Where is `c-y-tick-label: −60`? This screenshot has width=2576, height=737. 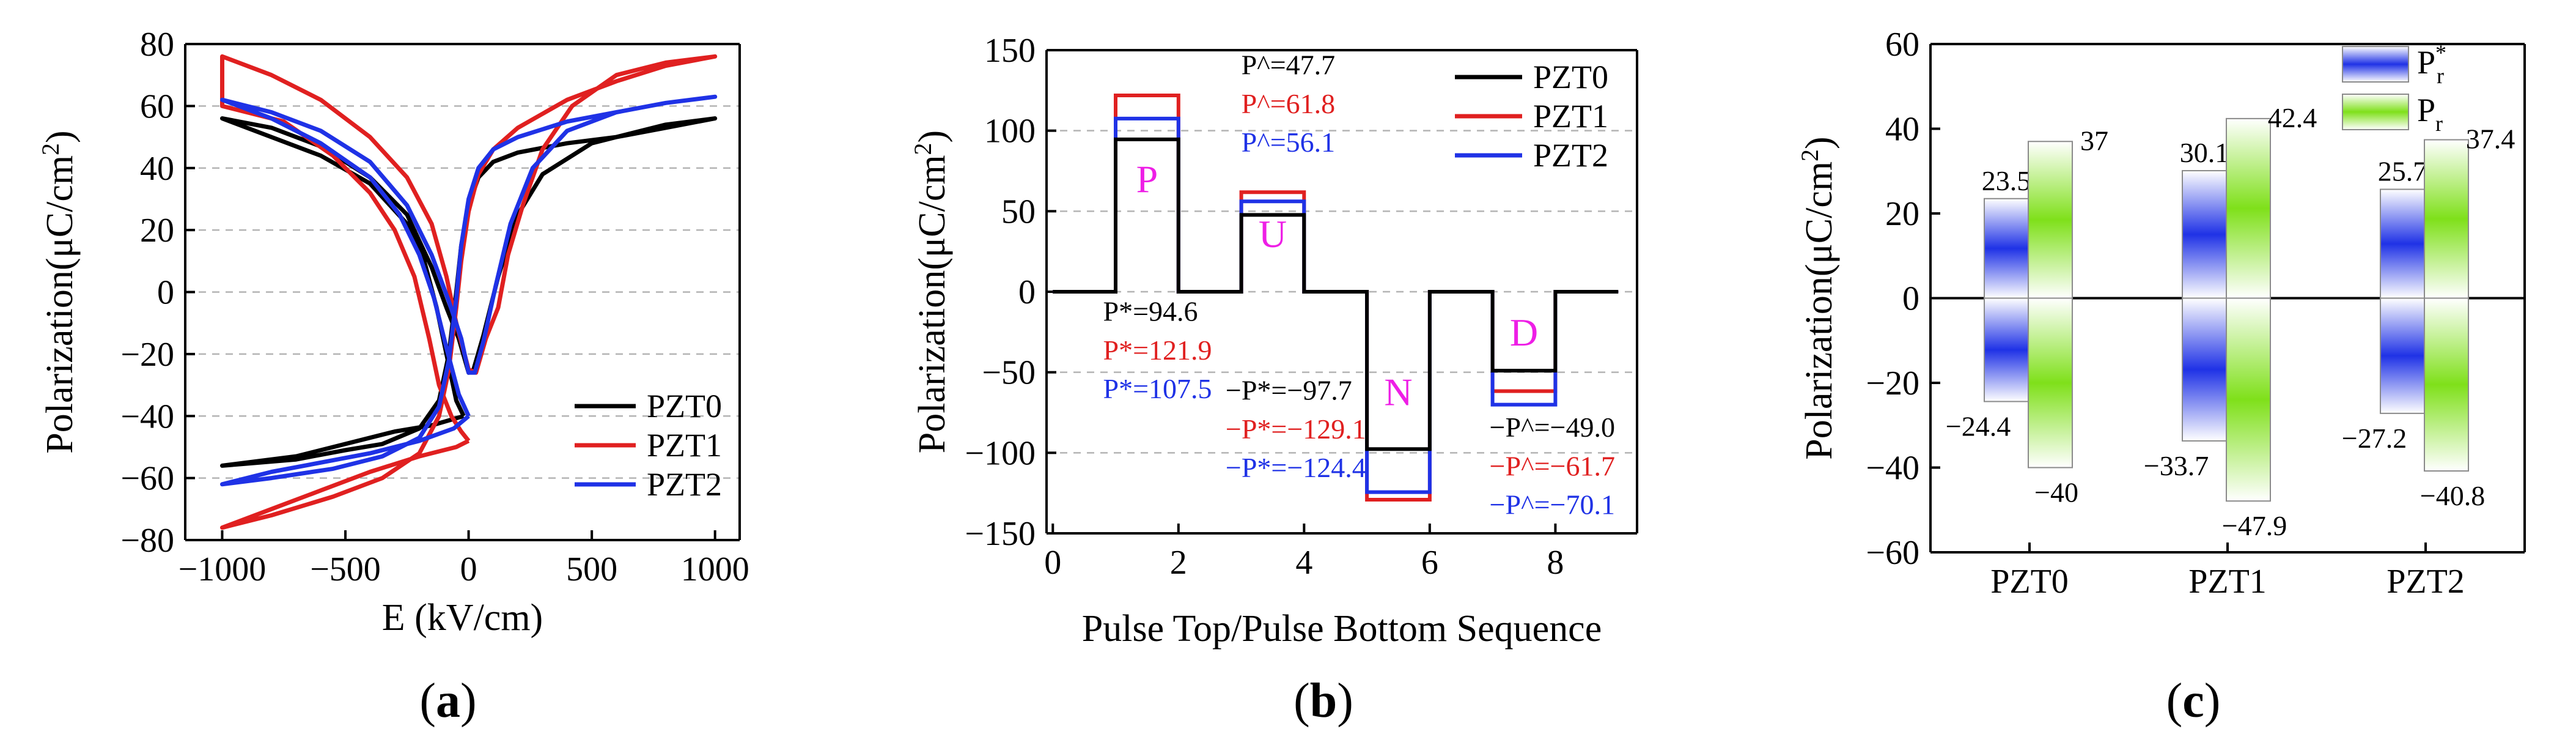 c-y-tick-label: −60 is located at coordinates (1892, 553).